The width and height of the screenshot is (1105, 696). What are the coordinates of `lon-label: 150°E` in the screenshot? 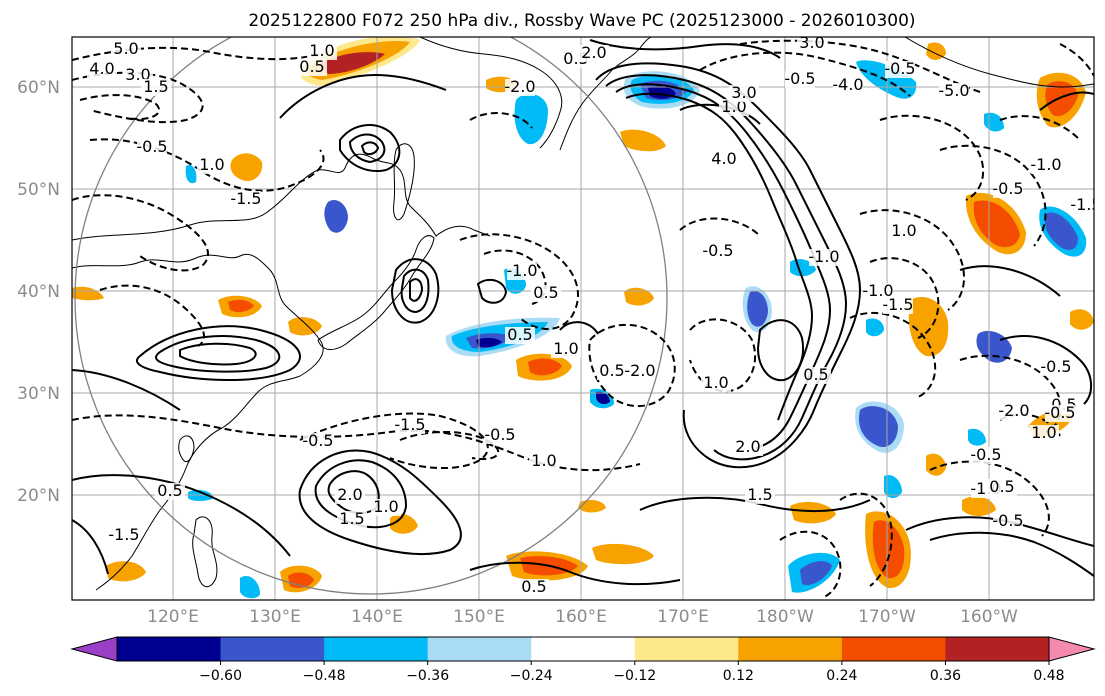 It's located at (479, 617).